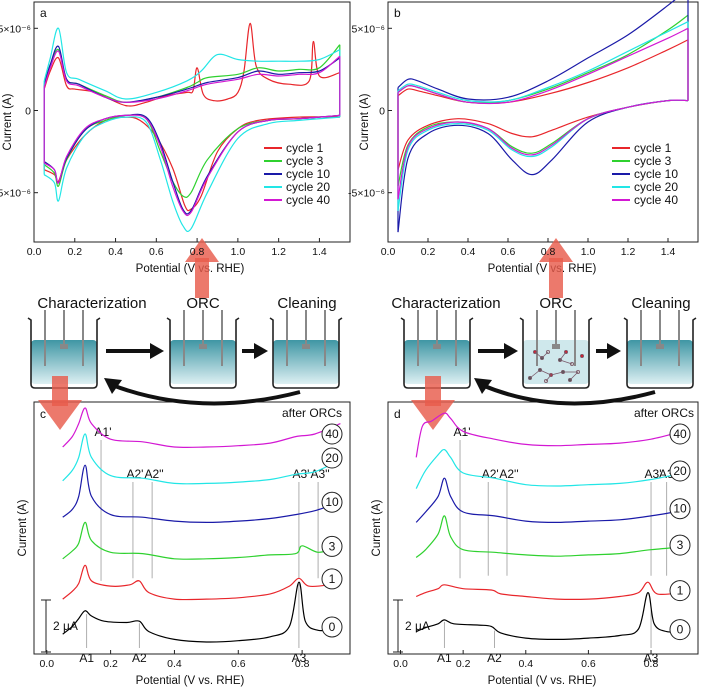 This screenshot has height=690, width=702. I want to click on panel-c-ylabel: Current (A), so click(23, 527).